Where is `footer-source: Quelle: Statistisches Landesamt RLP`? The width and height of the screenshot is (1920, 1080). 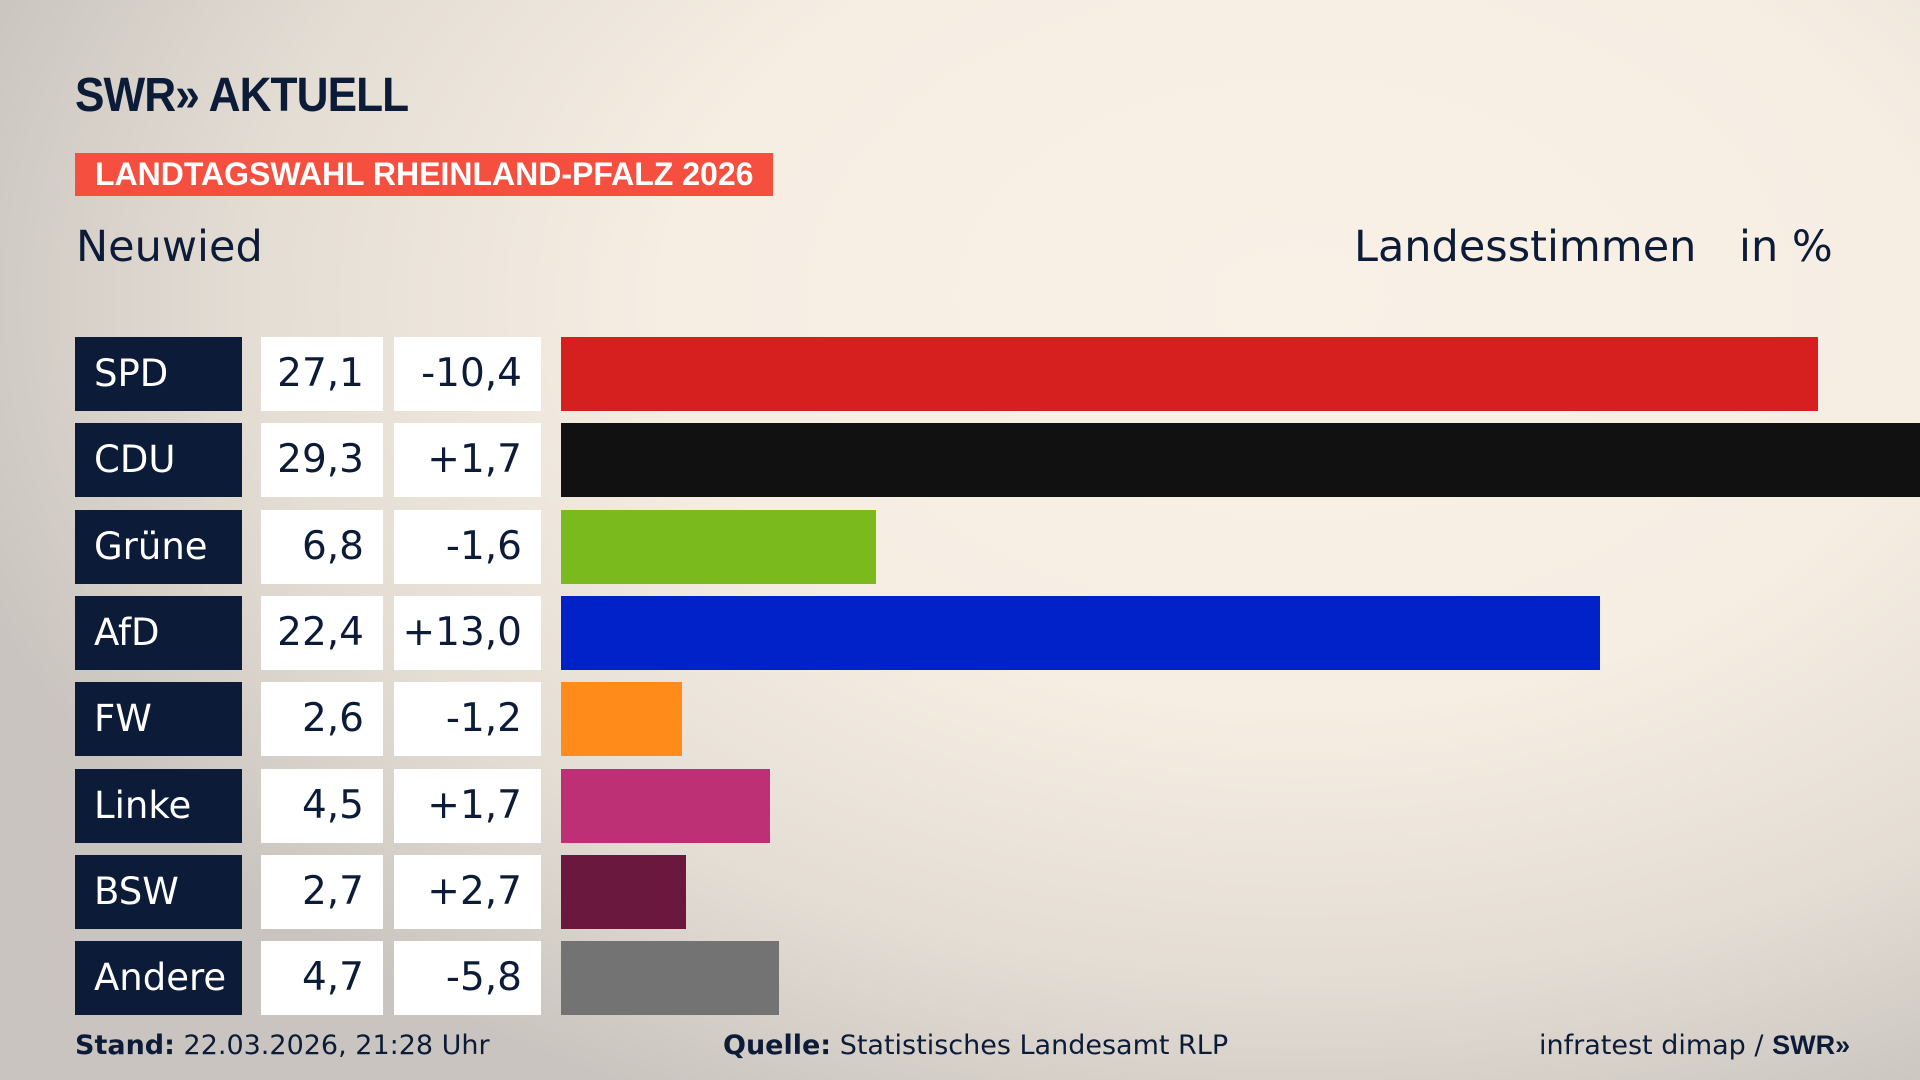 footer-source: Quelle: Statistisches Landesamt RLP is located at coordinates (975, 1045).